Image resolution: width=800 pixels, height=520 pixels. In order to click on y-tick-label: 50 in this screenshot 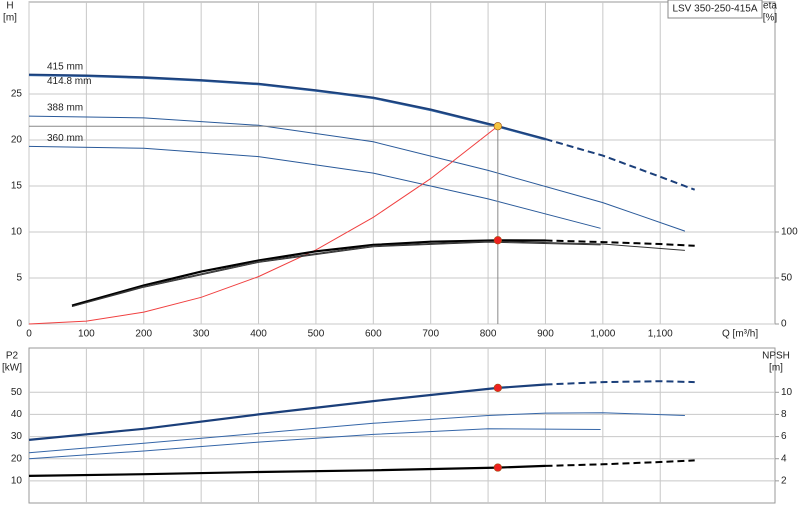, I will do `click(17, 392)`.